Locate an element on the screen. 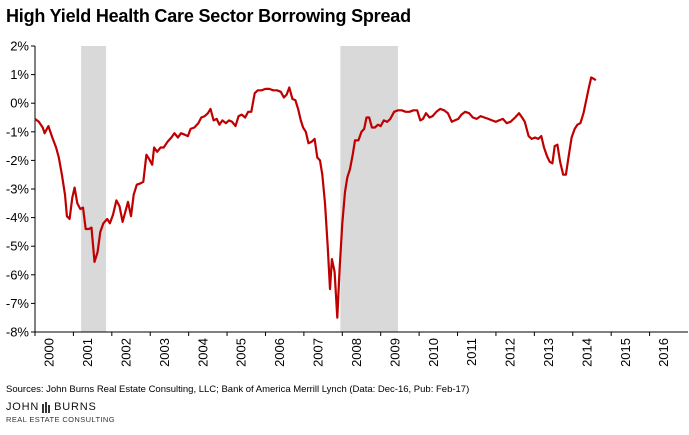 This screenshot has width=689, height=435. y-tick-labels: 2% 1% 0% -1% -2% -3% -4% -5% -6% -7% -8% is located at coordinates (18, 189).